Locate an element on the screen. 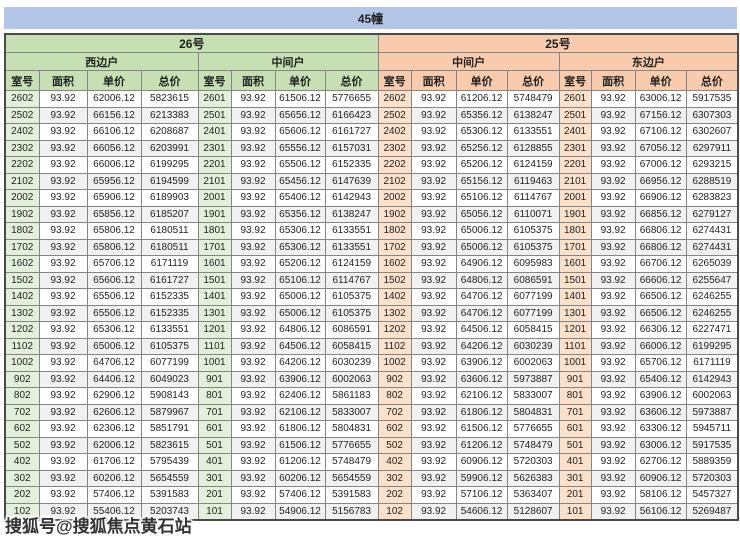 The height and width of the screenshot is (545, 740). room-cell: 101 is located at coordinates (214, 511).